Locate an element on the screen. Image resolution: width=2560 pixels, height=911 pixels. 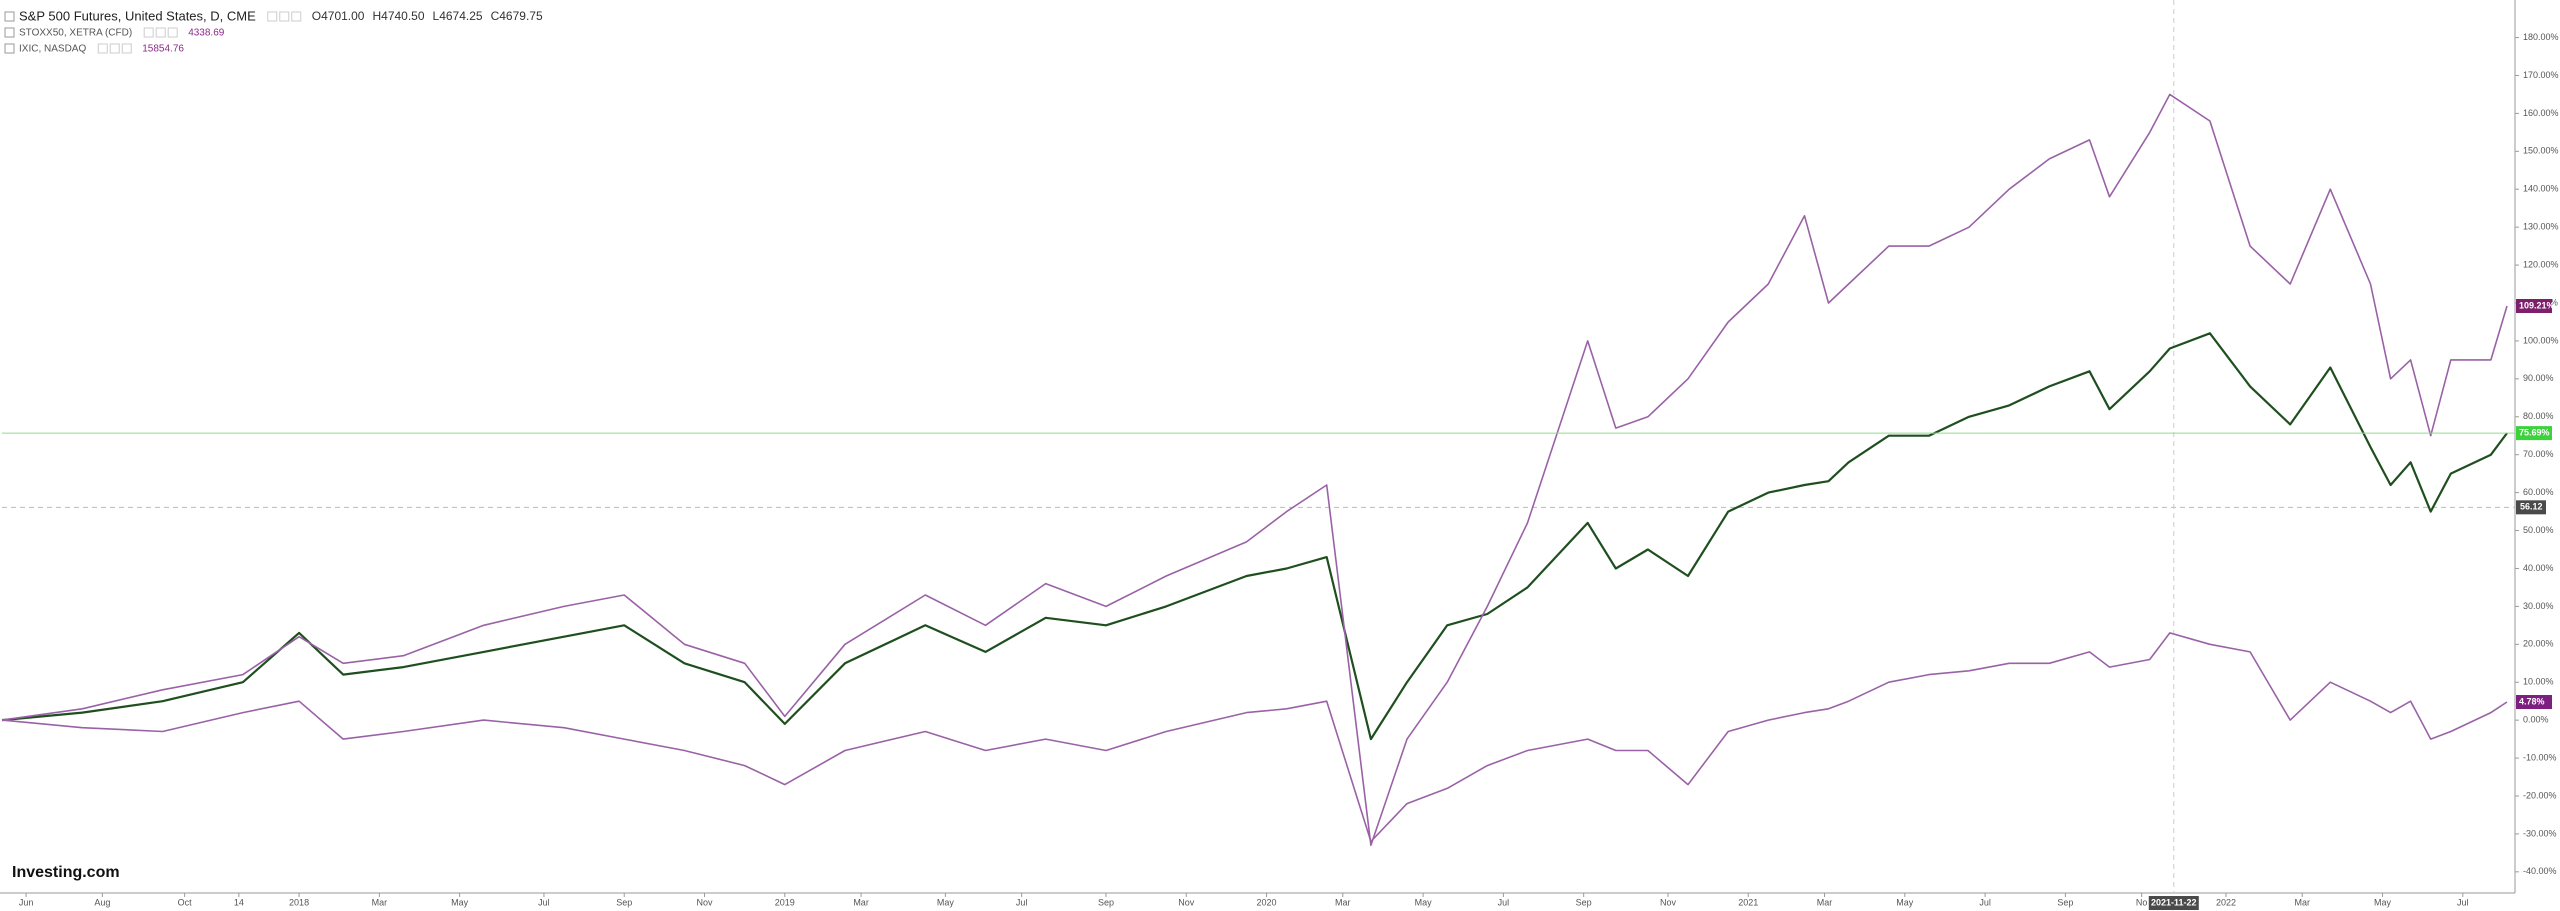
legend-name: IXIC, NASDAQ is located at coordinates (52, 49).